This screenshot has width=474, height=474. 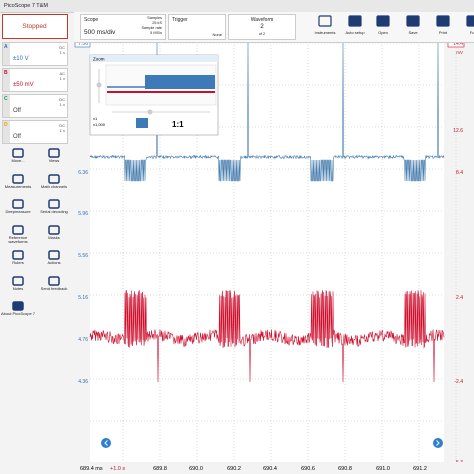 What do you see at coordinates (54, 288) in the screenshot?
I see `tool-label: Send feedback` at bounding box center [54, 288].